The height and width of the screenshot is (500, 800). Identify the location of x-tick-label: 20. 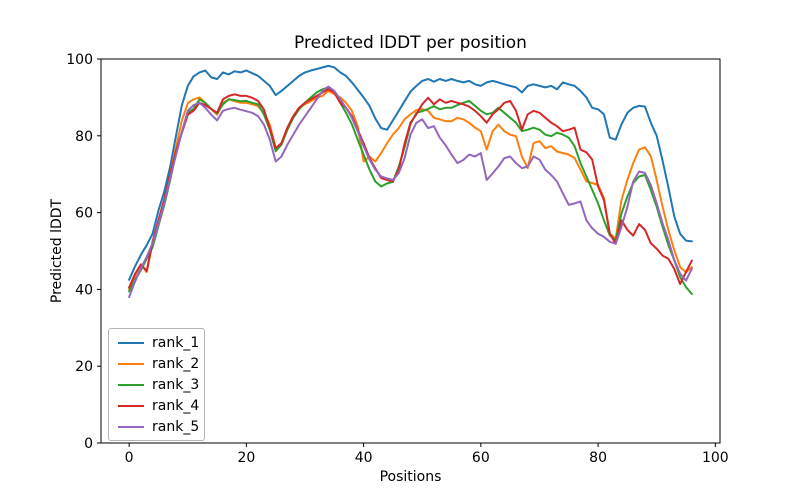
(246, 458).